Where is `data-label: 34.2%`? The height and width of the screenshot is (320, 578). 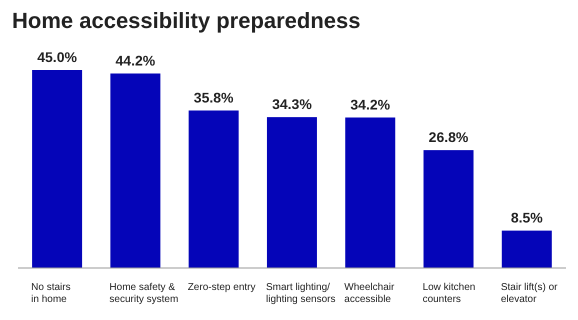
data-label: 34.2% is located at coordinates (370, 104).